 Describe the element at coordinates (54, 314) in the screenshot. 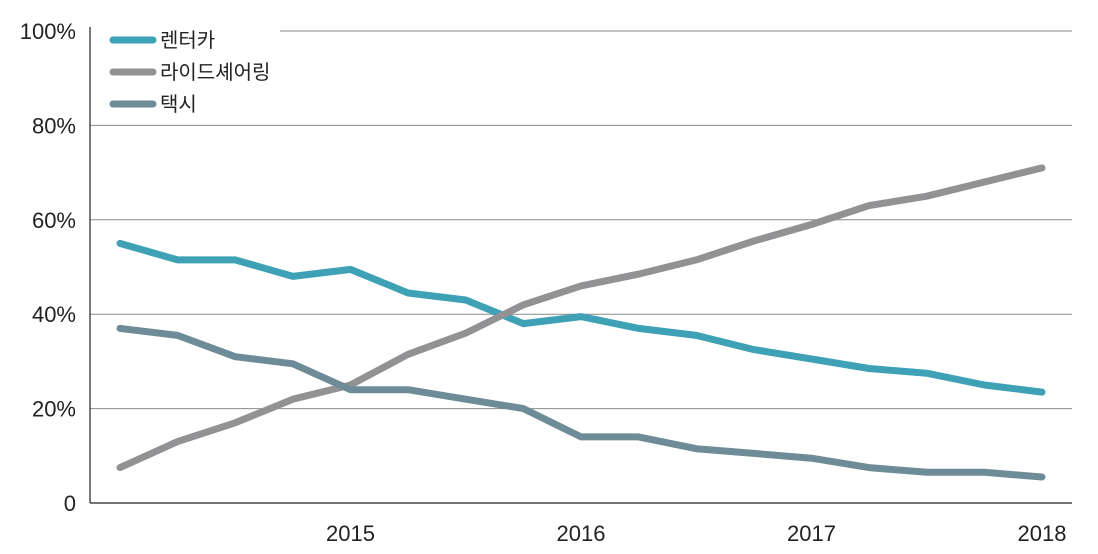

I see `y-tick-label: 40%` at that location.